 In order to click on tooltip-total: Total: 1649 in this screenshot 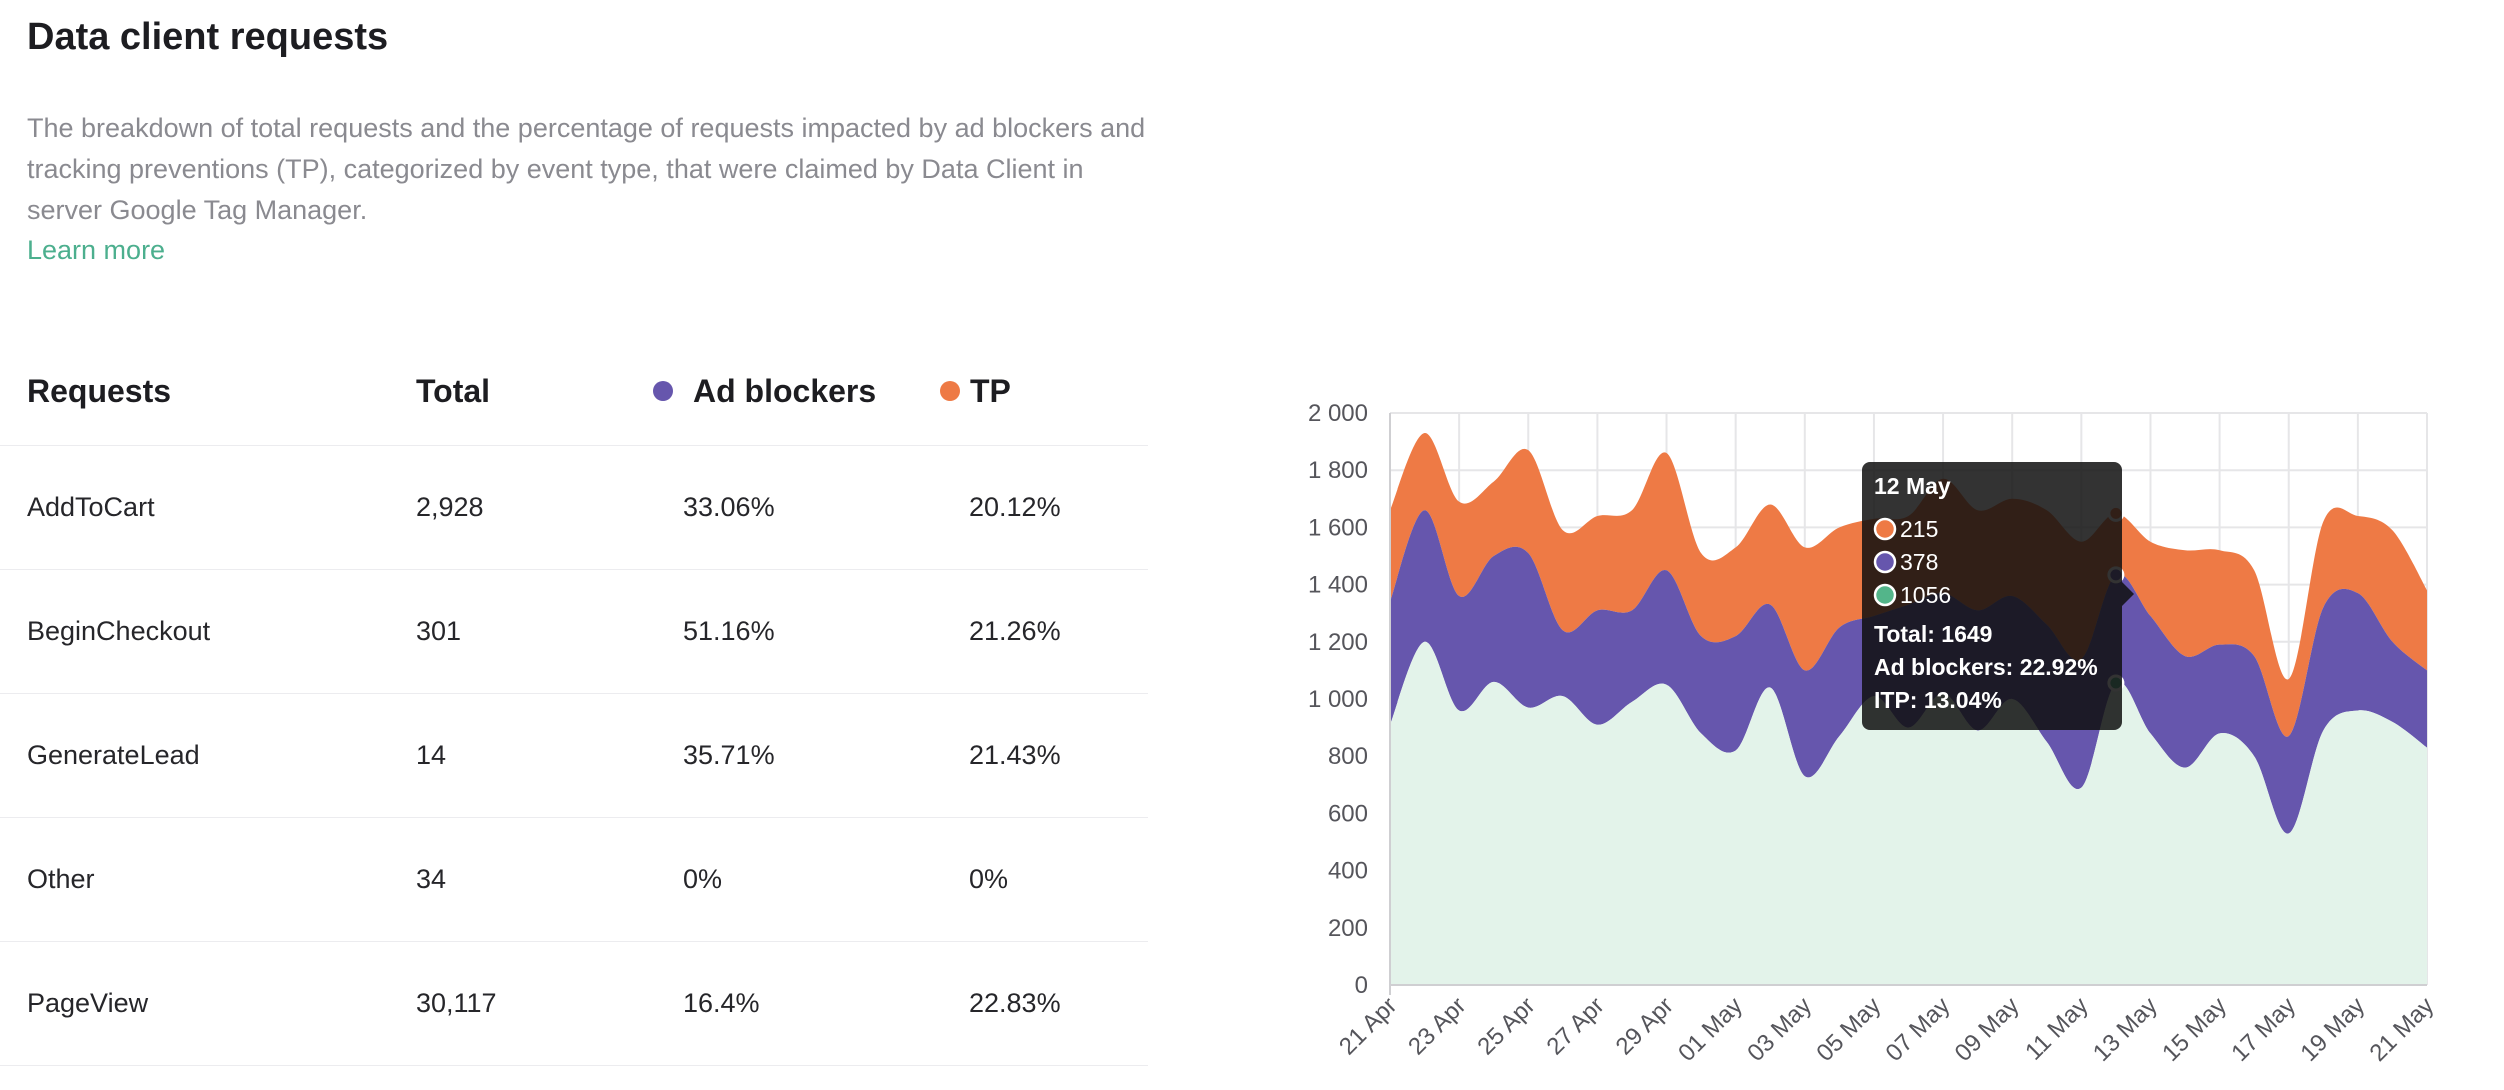, I will do `click(1933, 634)`.